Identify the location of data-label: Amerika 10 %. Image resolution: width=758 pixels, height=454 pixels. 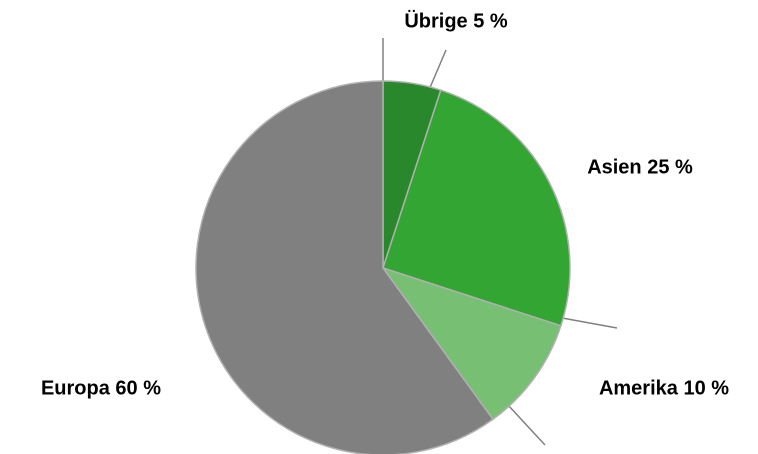
(664, 388).